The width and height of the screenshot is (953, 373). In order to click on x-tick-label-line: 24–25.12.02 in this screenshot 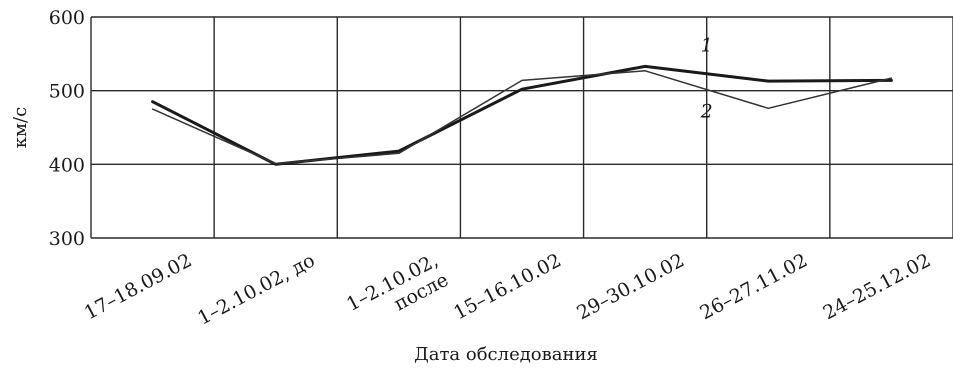, I will do `click(877, 286)`.